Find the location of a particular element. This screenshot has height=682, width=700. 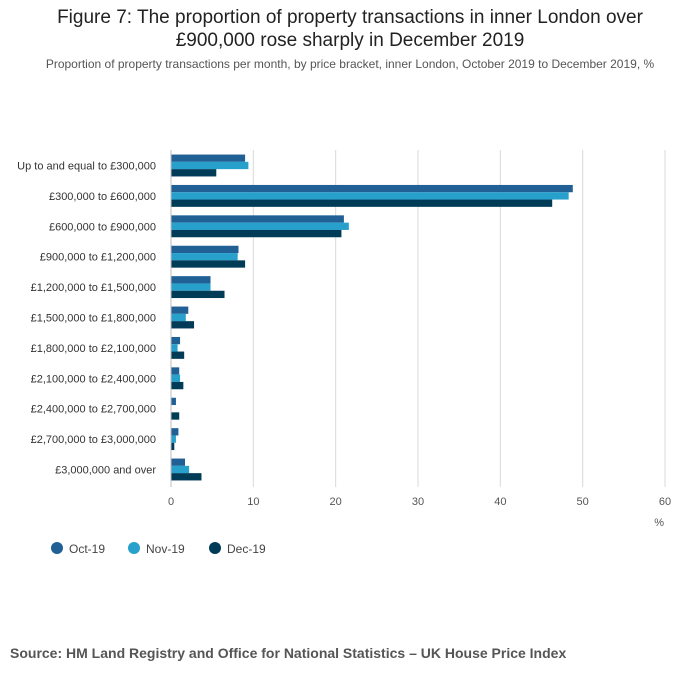

x-tick-label: 20 is located at coordinates (336, 502).